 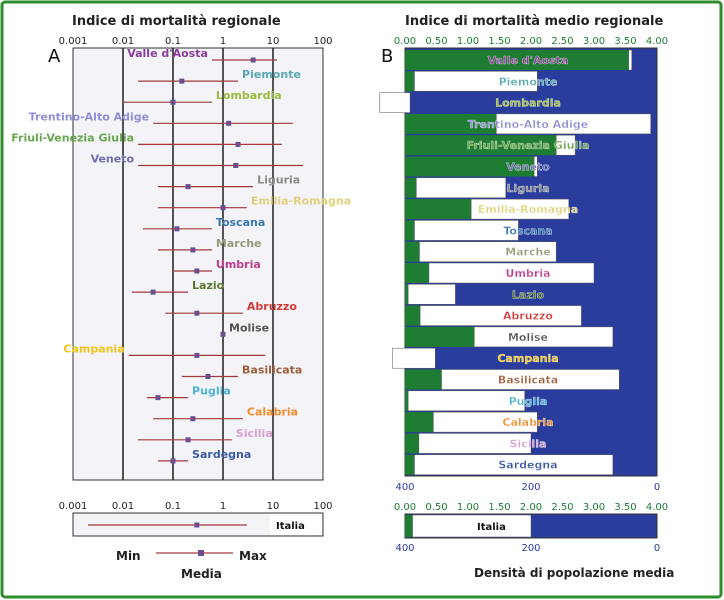 What do you see at coordinates (657, 548) in the screenshot?
I see `density-tick-label: 0` at bounding box center [657, 548].